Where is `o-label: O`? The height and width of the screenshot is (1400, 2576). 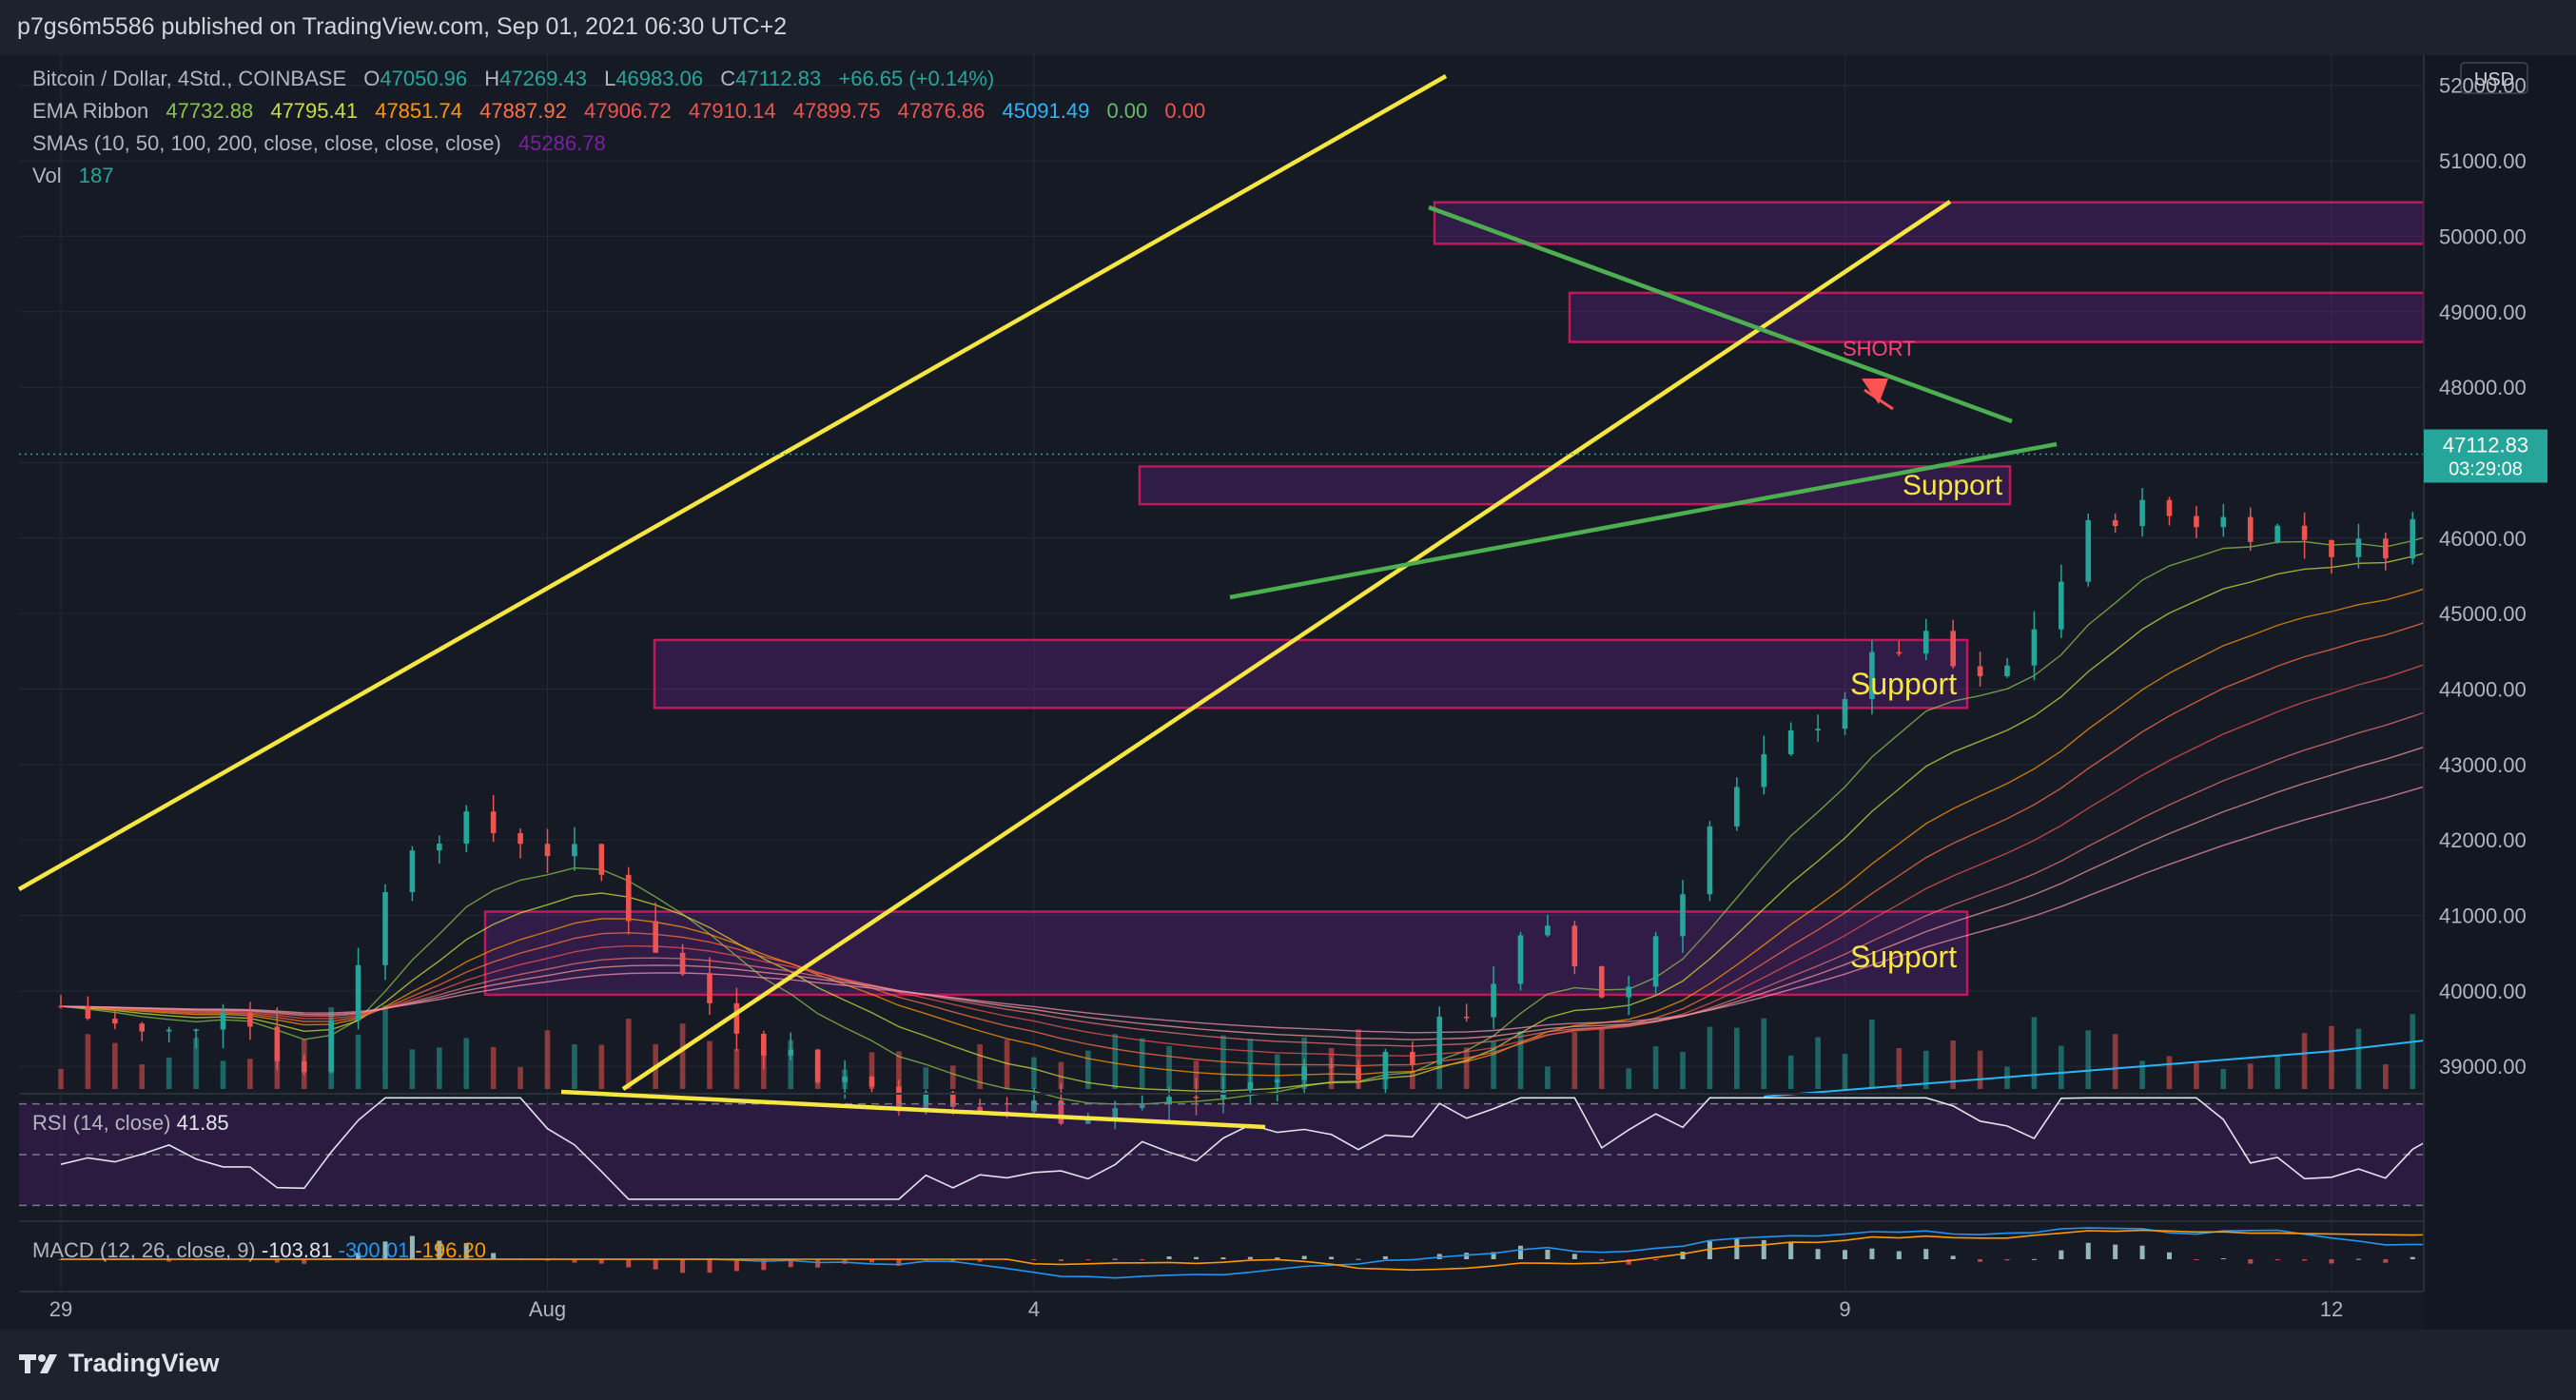
o-label: O is located at coordinates (372, 78).